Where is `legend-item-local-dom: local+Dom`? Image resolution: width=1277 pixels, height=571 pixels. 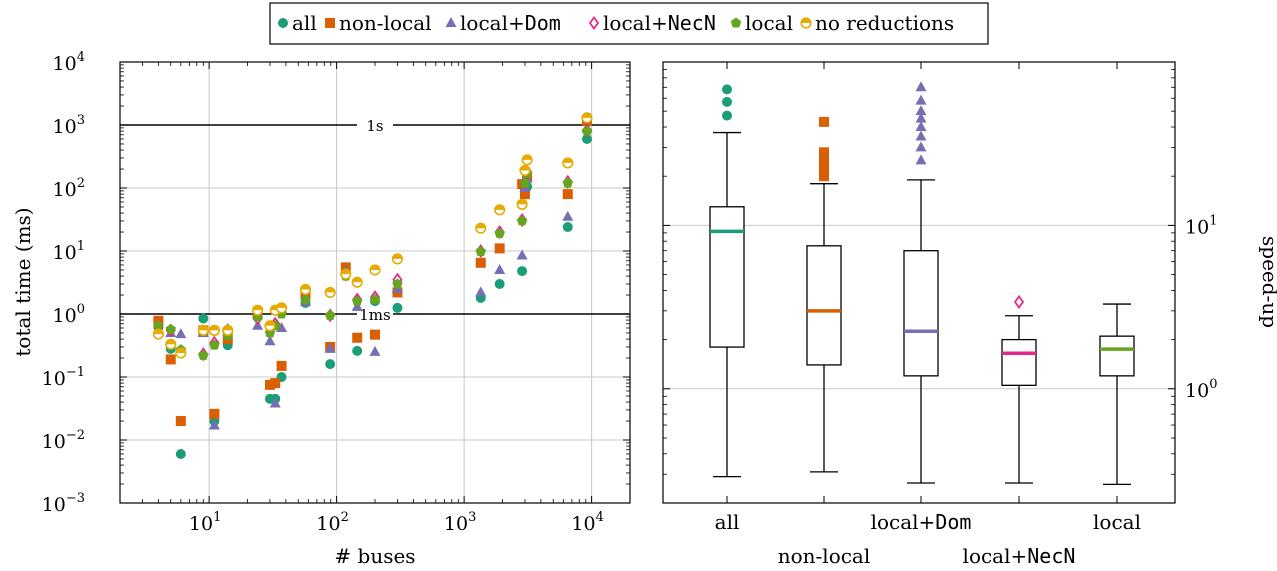
legend-item-local-dom: local+Dom is located at coordinates (503, 23).